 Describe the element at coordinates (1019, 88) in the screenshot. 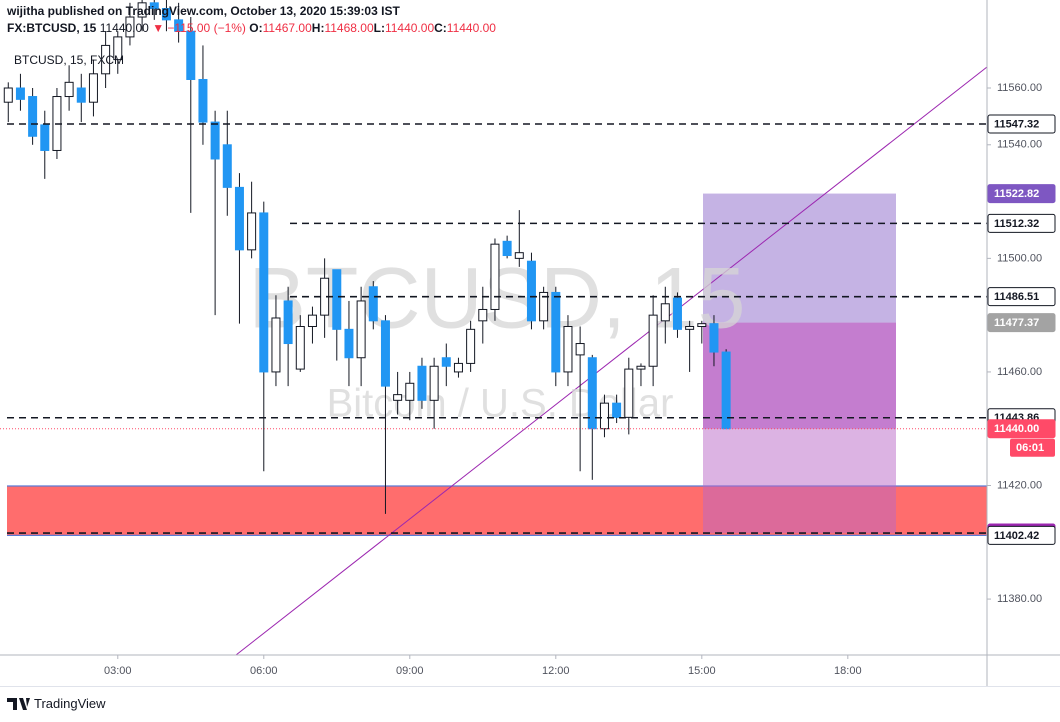

I see `y-tick-label: 11560.00` at that location.